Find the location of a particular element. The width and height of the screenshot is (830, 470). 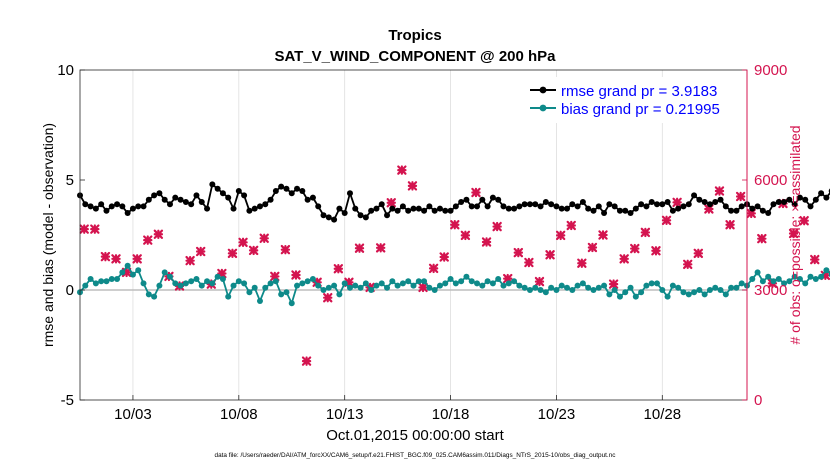

x-tick-label: 10/23 is located at coordinates (557, 414).